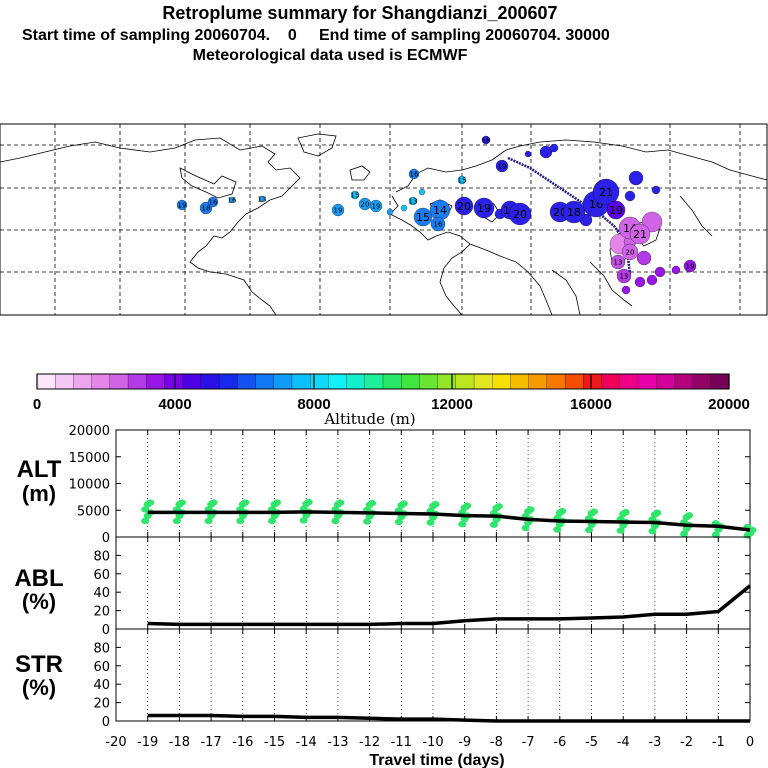 The width and height of the screenshot is (768, 768). Describe the element at coordinates (106, 630) in the screenshot. I see `panel-ytick-label: 0` at that location.